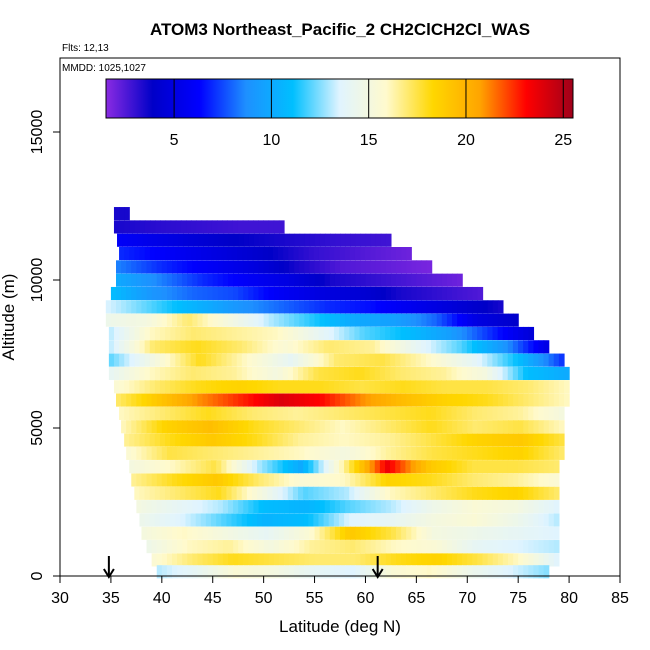 The height and width of the screenshot is (650, 650). What do you see at coordinates (109, 573) in the screenshot?
I see `flight-arrow-head` at bounding box center [109, 573].